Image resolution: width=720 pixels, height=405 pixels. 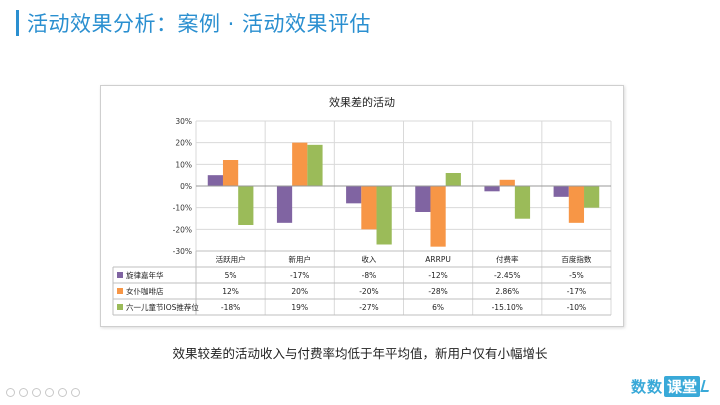 I want to click on data-label: 20%, so click(x=299, y=291).